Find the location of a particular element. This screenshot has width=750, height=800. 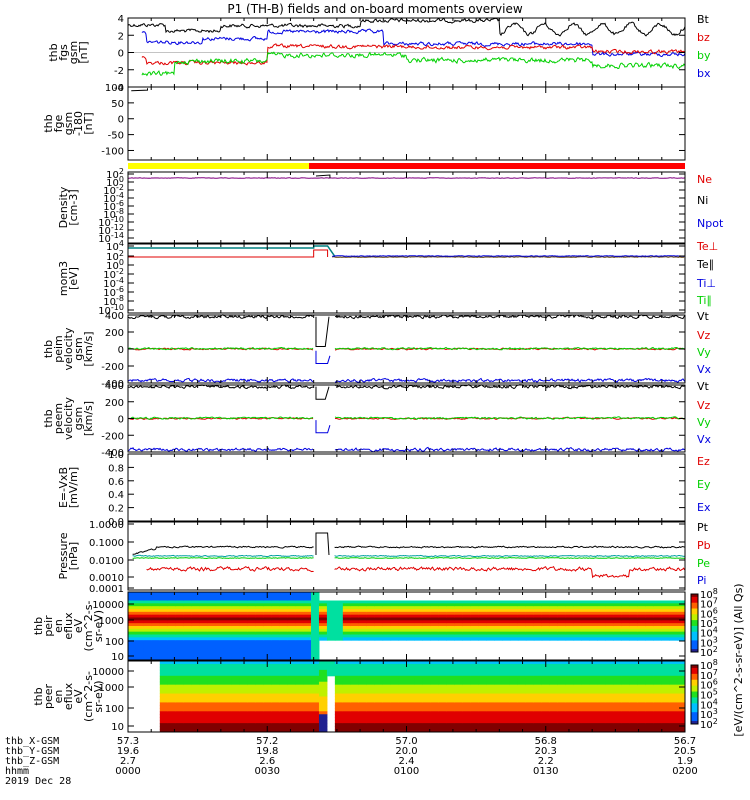

pressure-panel-ytick-label: 0.1000 is located at coordinates (106, 543).